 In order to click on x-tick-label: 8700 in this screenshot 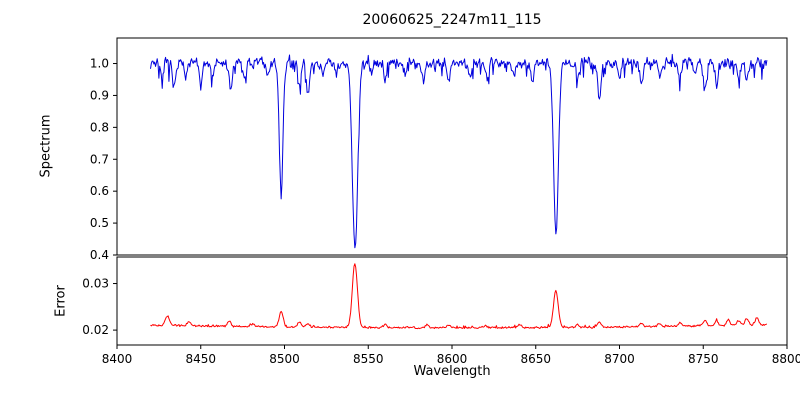, I will do `click(619, 359)`.